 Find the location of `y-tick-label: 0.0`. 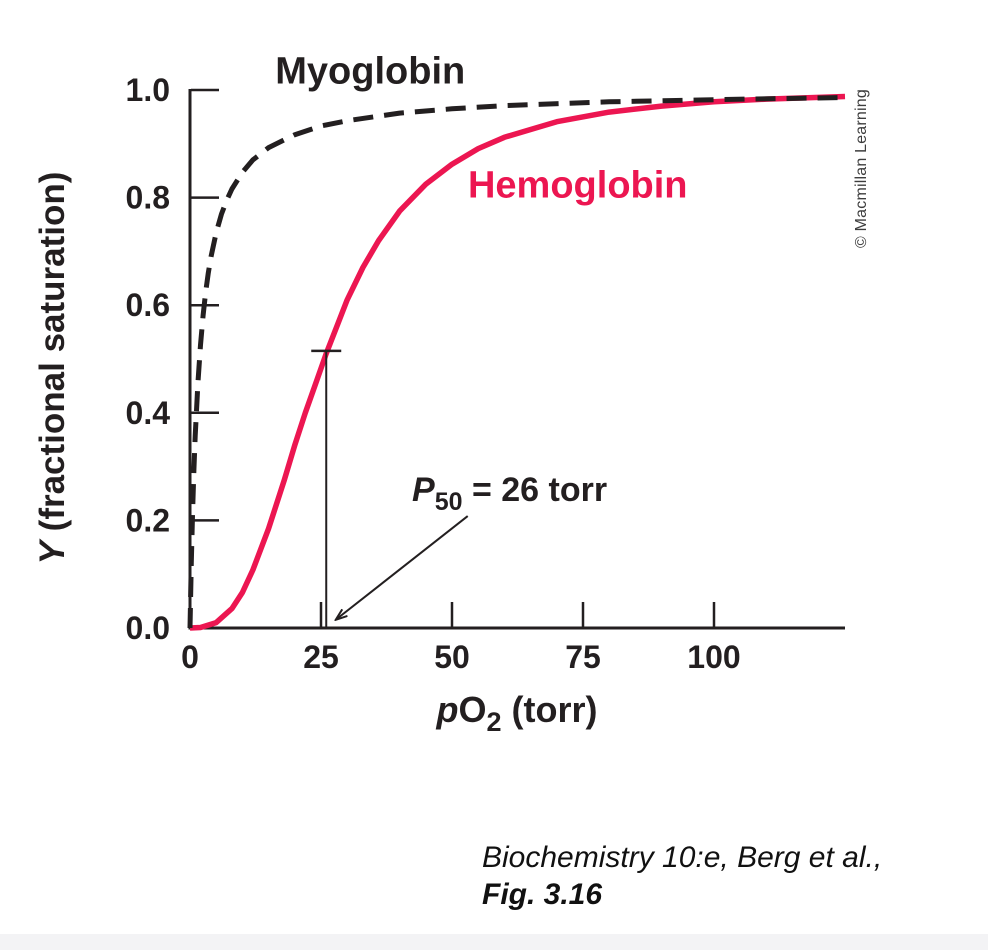

y-tick-label: 0.0 is located at coordinates (148, 628).